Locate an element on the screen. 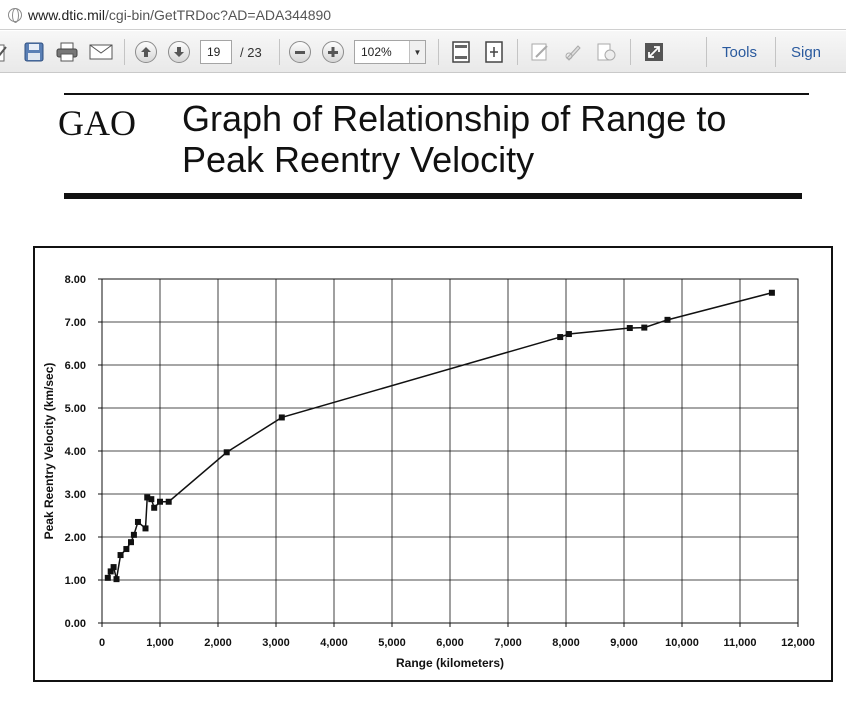 This screenshot has height=703, width=846. arrow-down-icon is located at coordinates (179, 52).